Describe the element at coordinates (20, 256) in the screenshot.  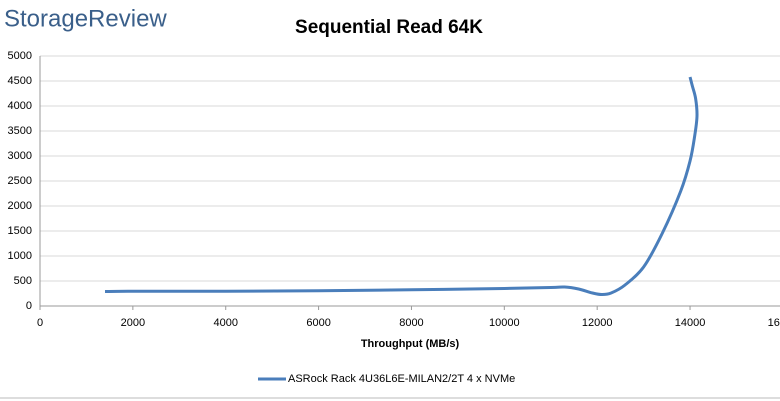
I see `y-tick-label: 1000` at that location.